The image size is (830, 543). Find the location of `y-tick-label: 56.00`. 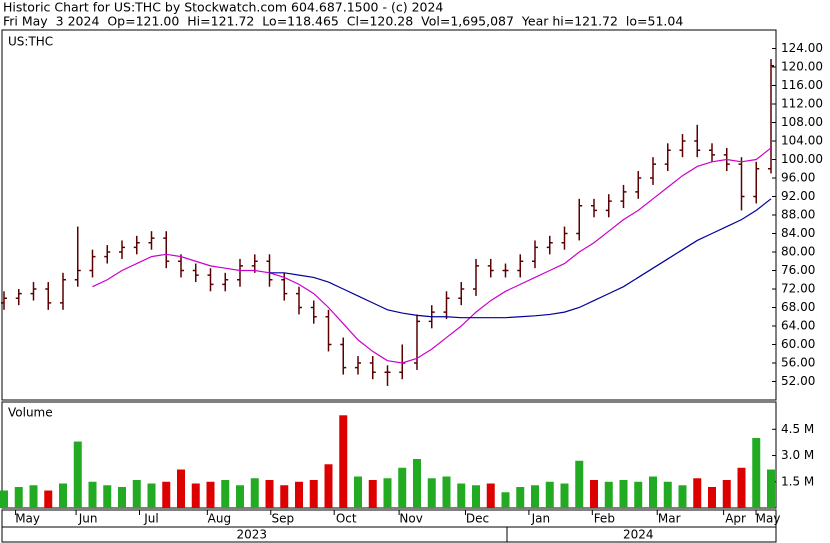

y-tick-label: 56.00 is located at coordinates (798, 363).